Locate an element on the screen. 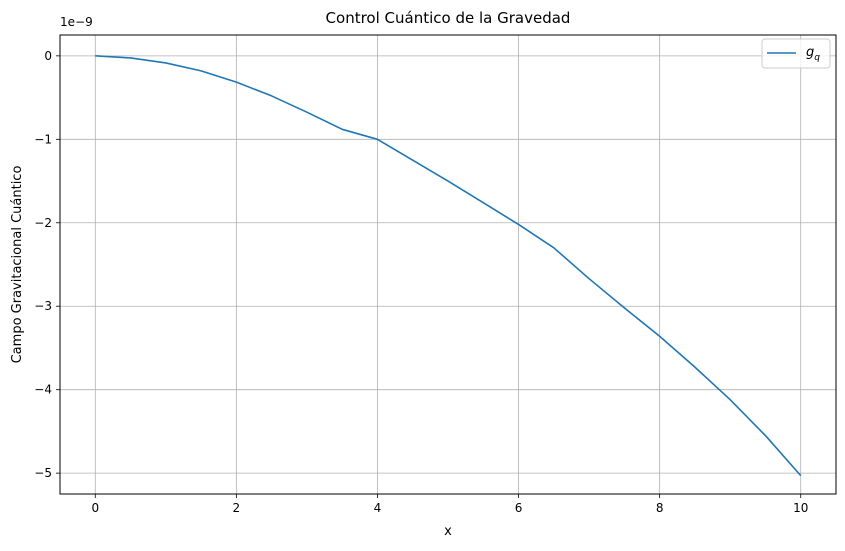 The height and width of the screenshot is (551, 845). x-tick-label: 0 is located at coordinates (95, 508).